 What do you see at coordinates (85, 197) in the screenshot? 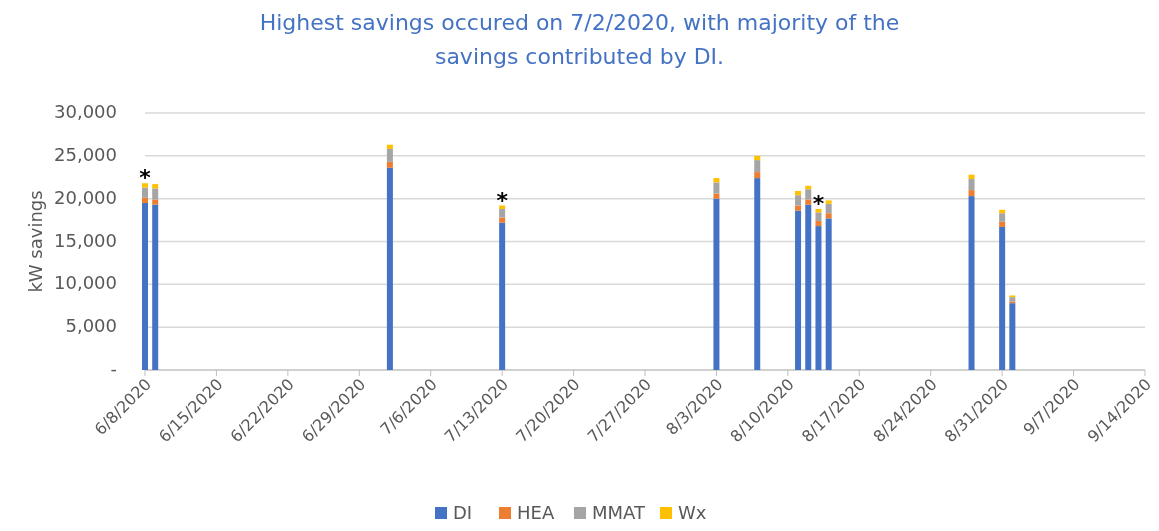
I see `y-tick-label: 20,000` at bounding box center [85, 197].